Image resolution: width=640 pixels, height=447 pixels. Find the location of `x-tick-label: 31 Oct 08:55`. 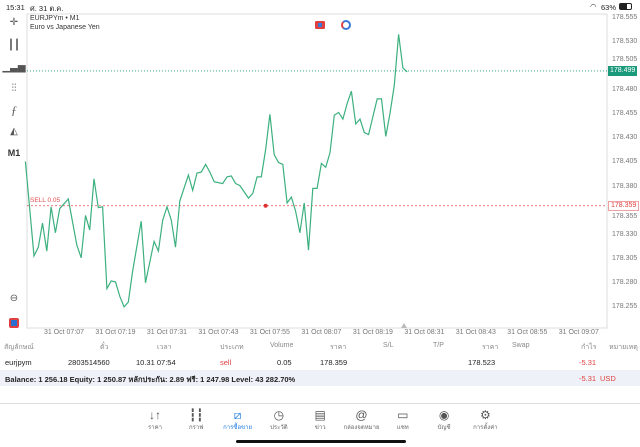

x-tick-label: 31 Oct 08:55 is located at coordinates (527, 332).